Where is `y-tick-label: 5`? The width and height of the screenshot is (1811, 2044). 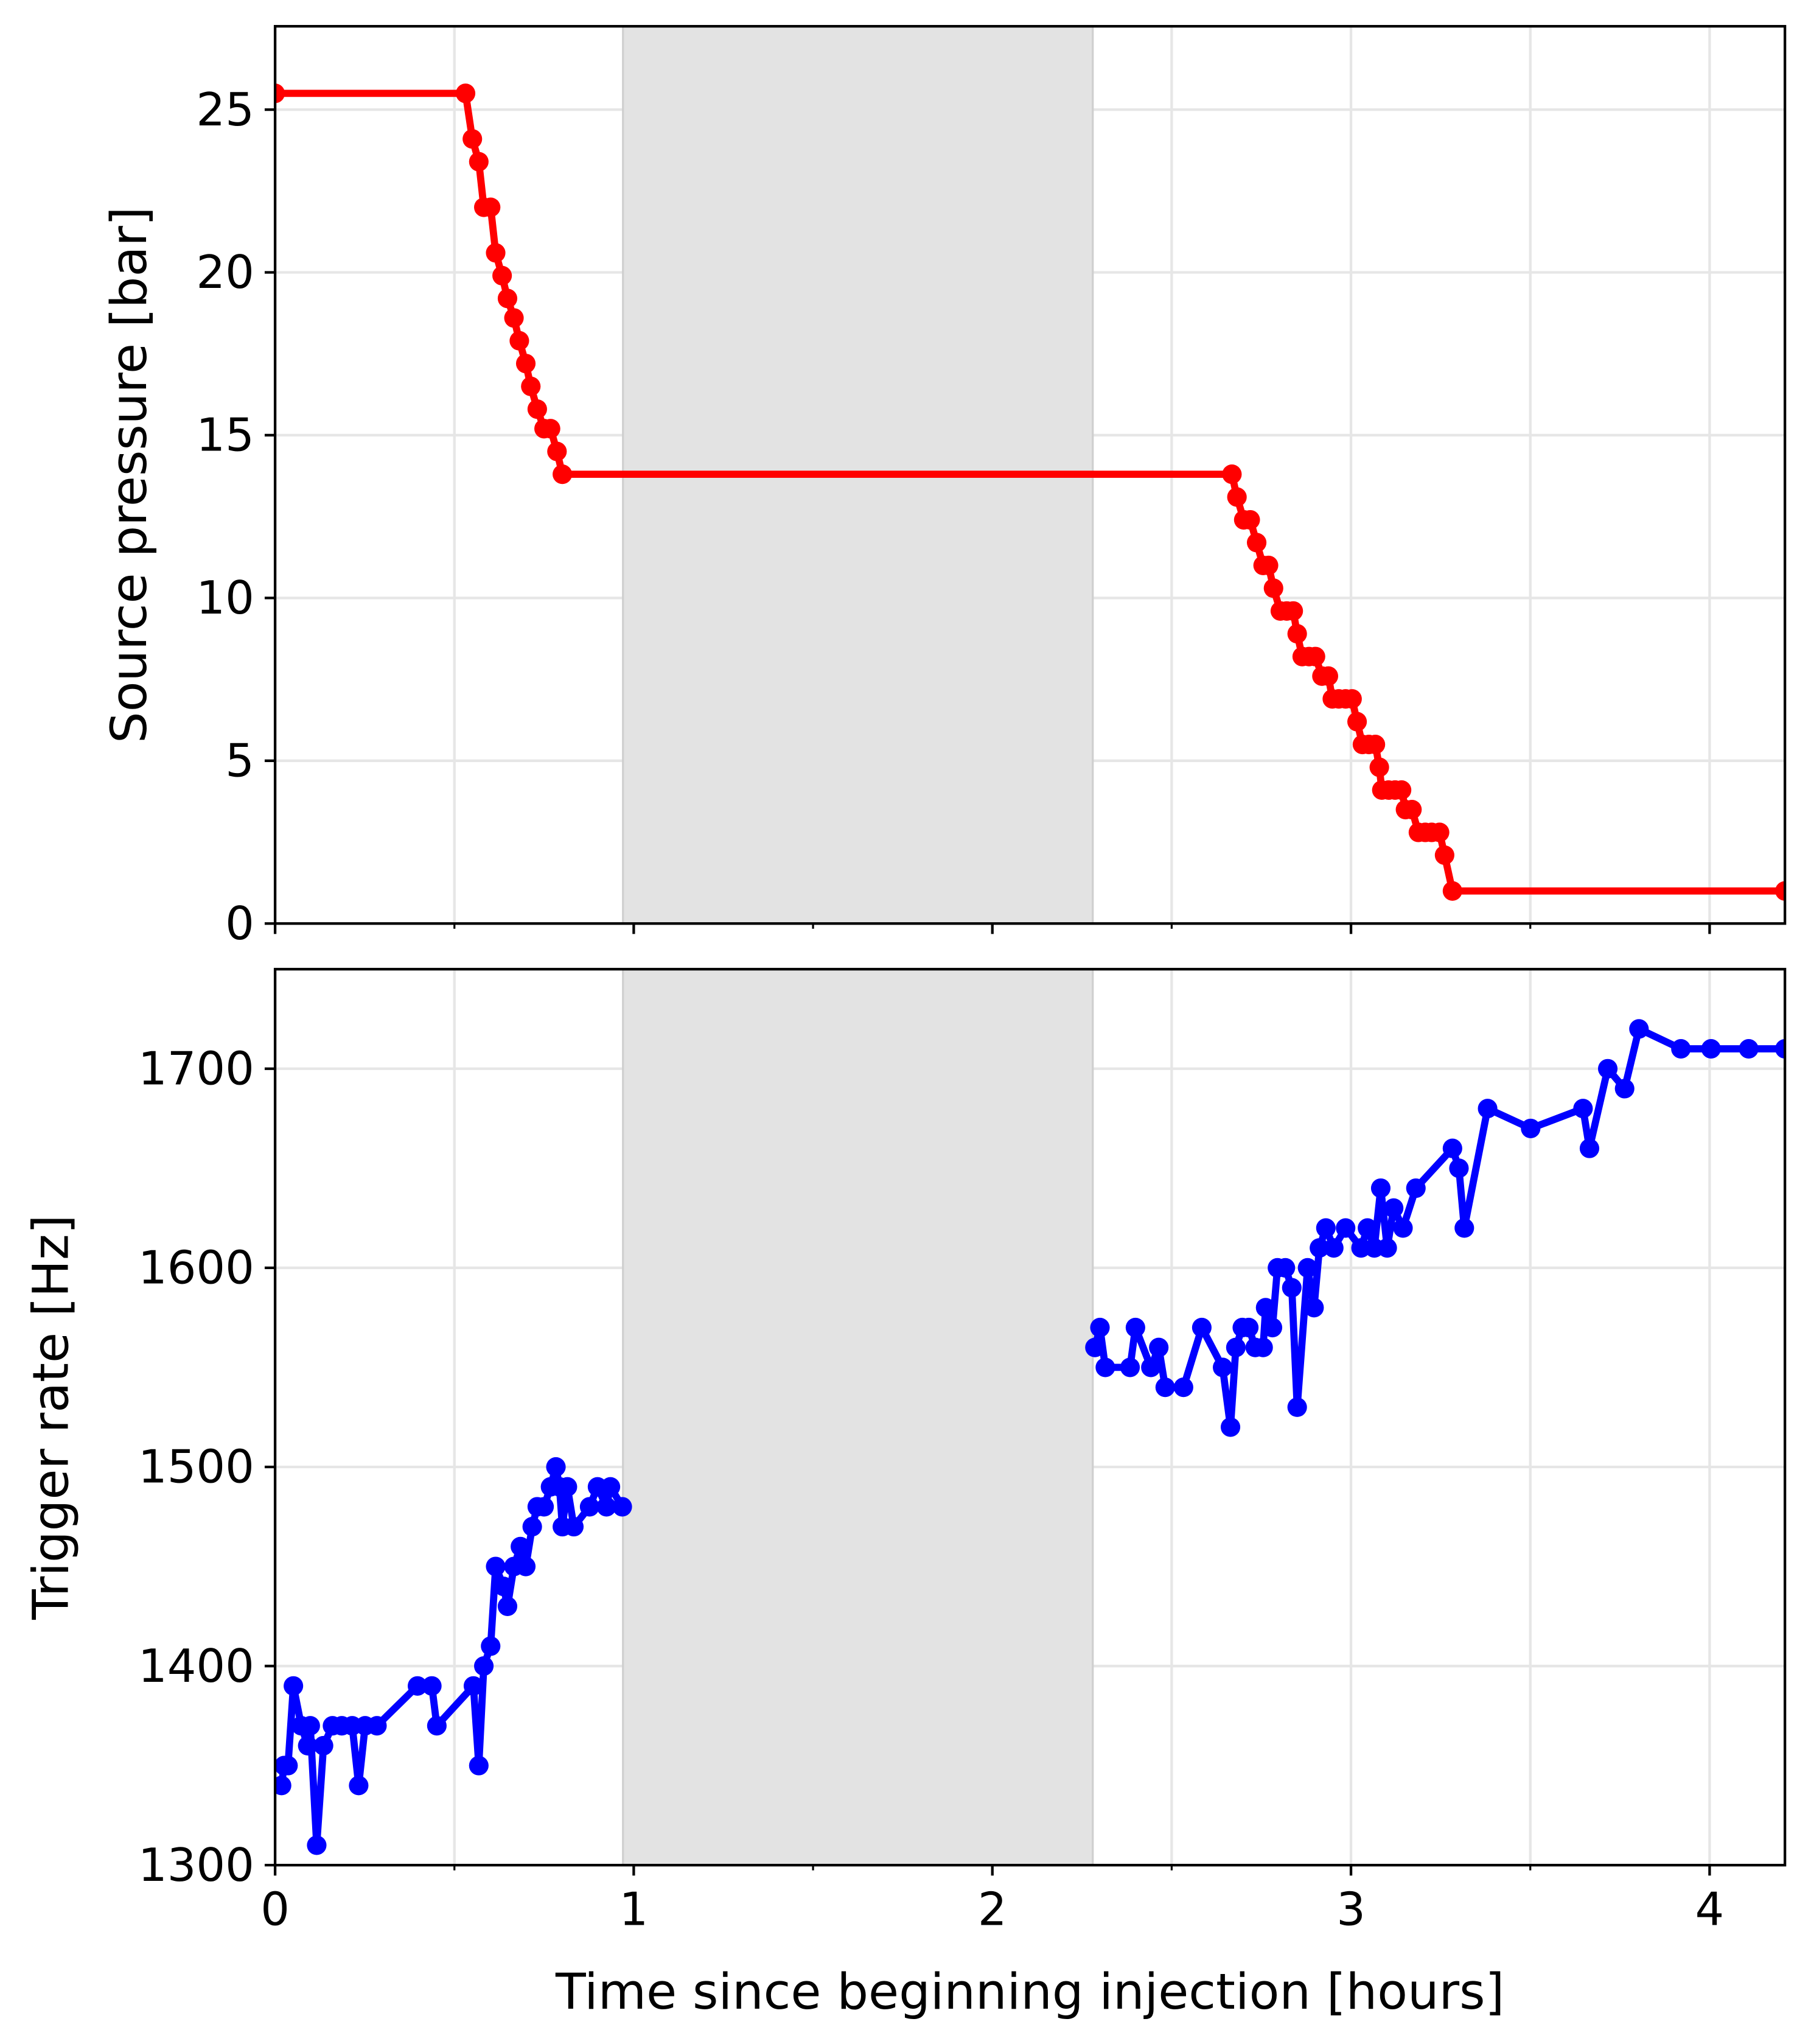
y-tick-label: 5 is located at coordinates (239, 761).